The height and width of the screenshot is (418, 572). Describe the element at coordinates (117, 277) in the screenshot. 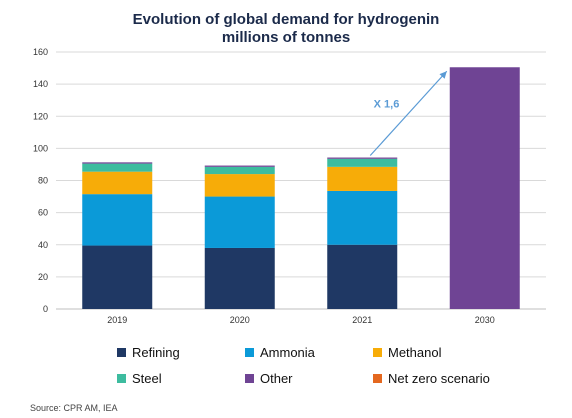

I see `bar-refining-2019` at that location.